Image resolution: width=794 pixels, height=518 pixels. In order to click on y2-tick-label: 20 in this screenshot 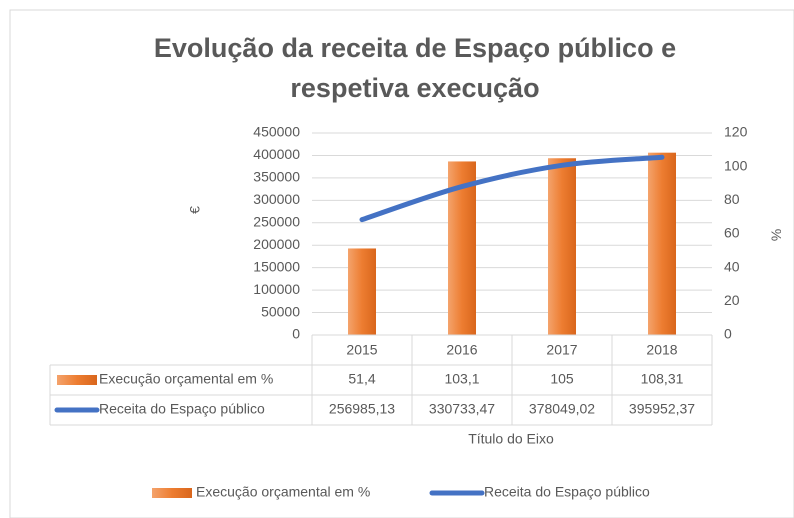, I will do `click(732, 300)`.